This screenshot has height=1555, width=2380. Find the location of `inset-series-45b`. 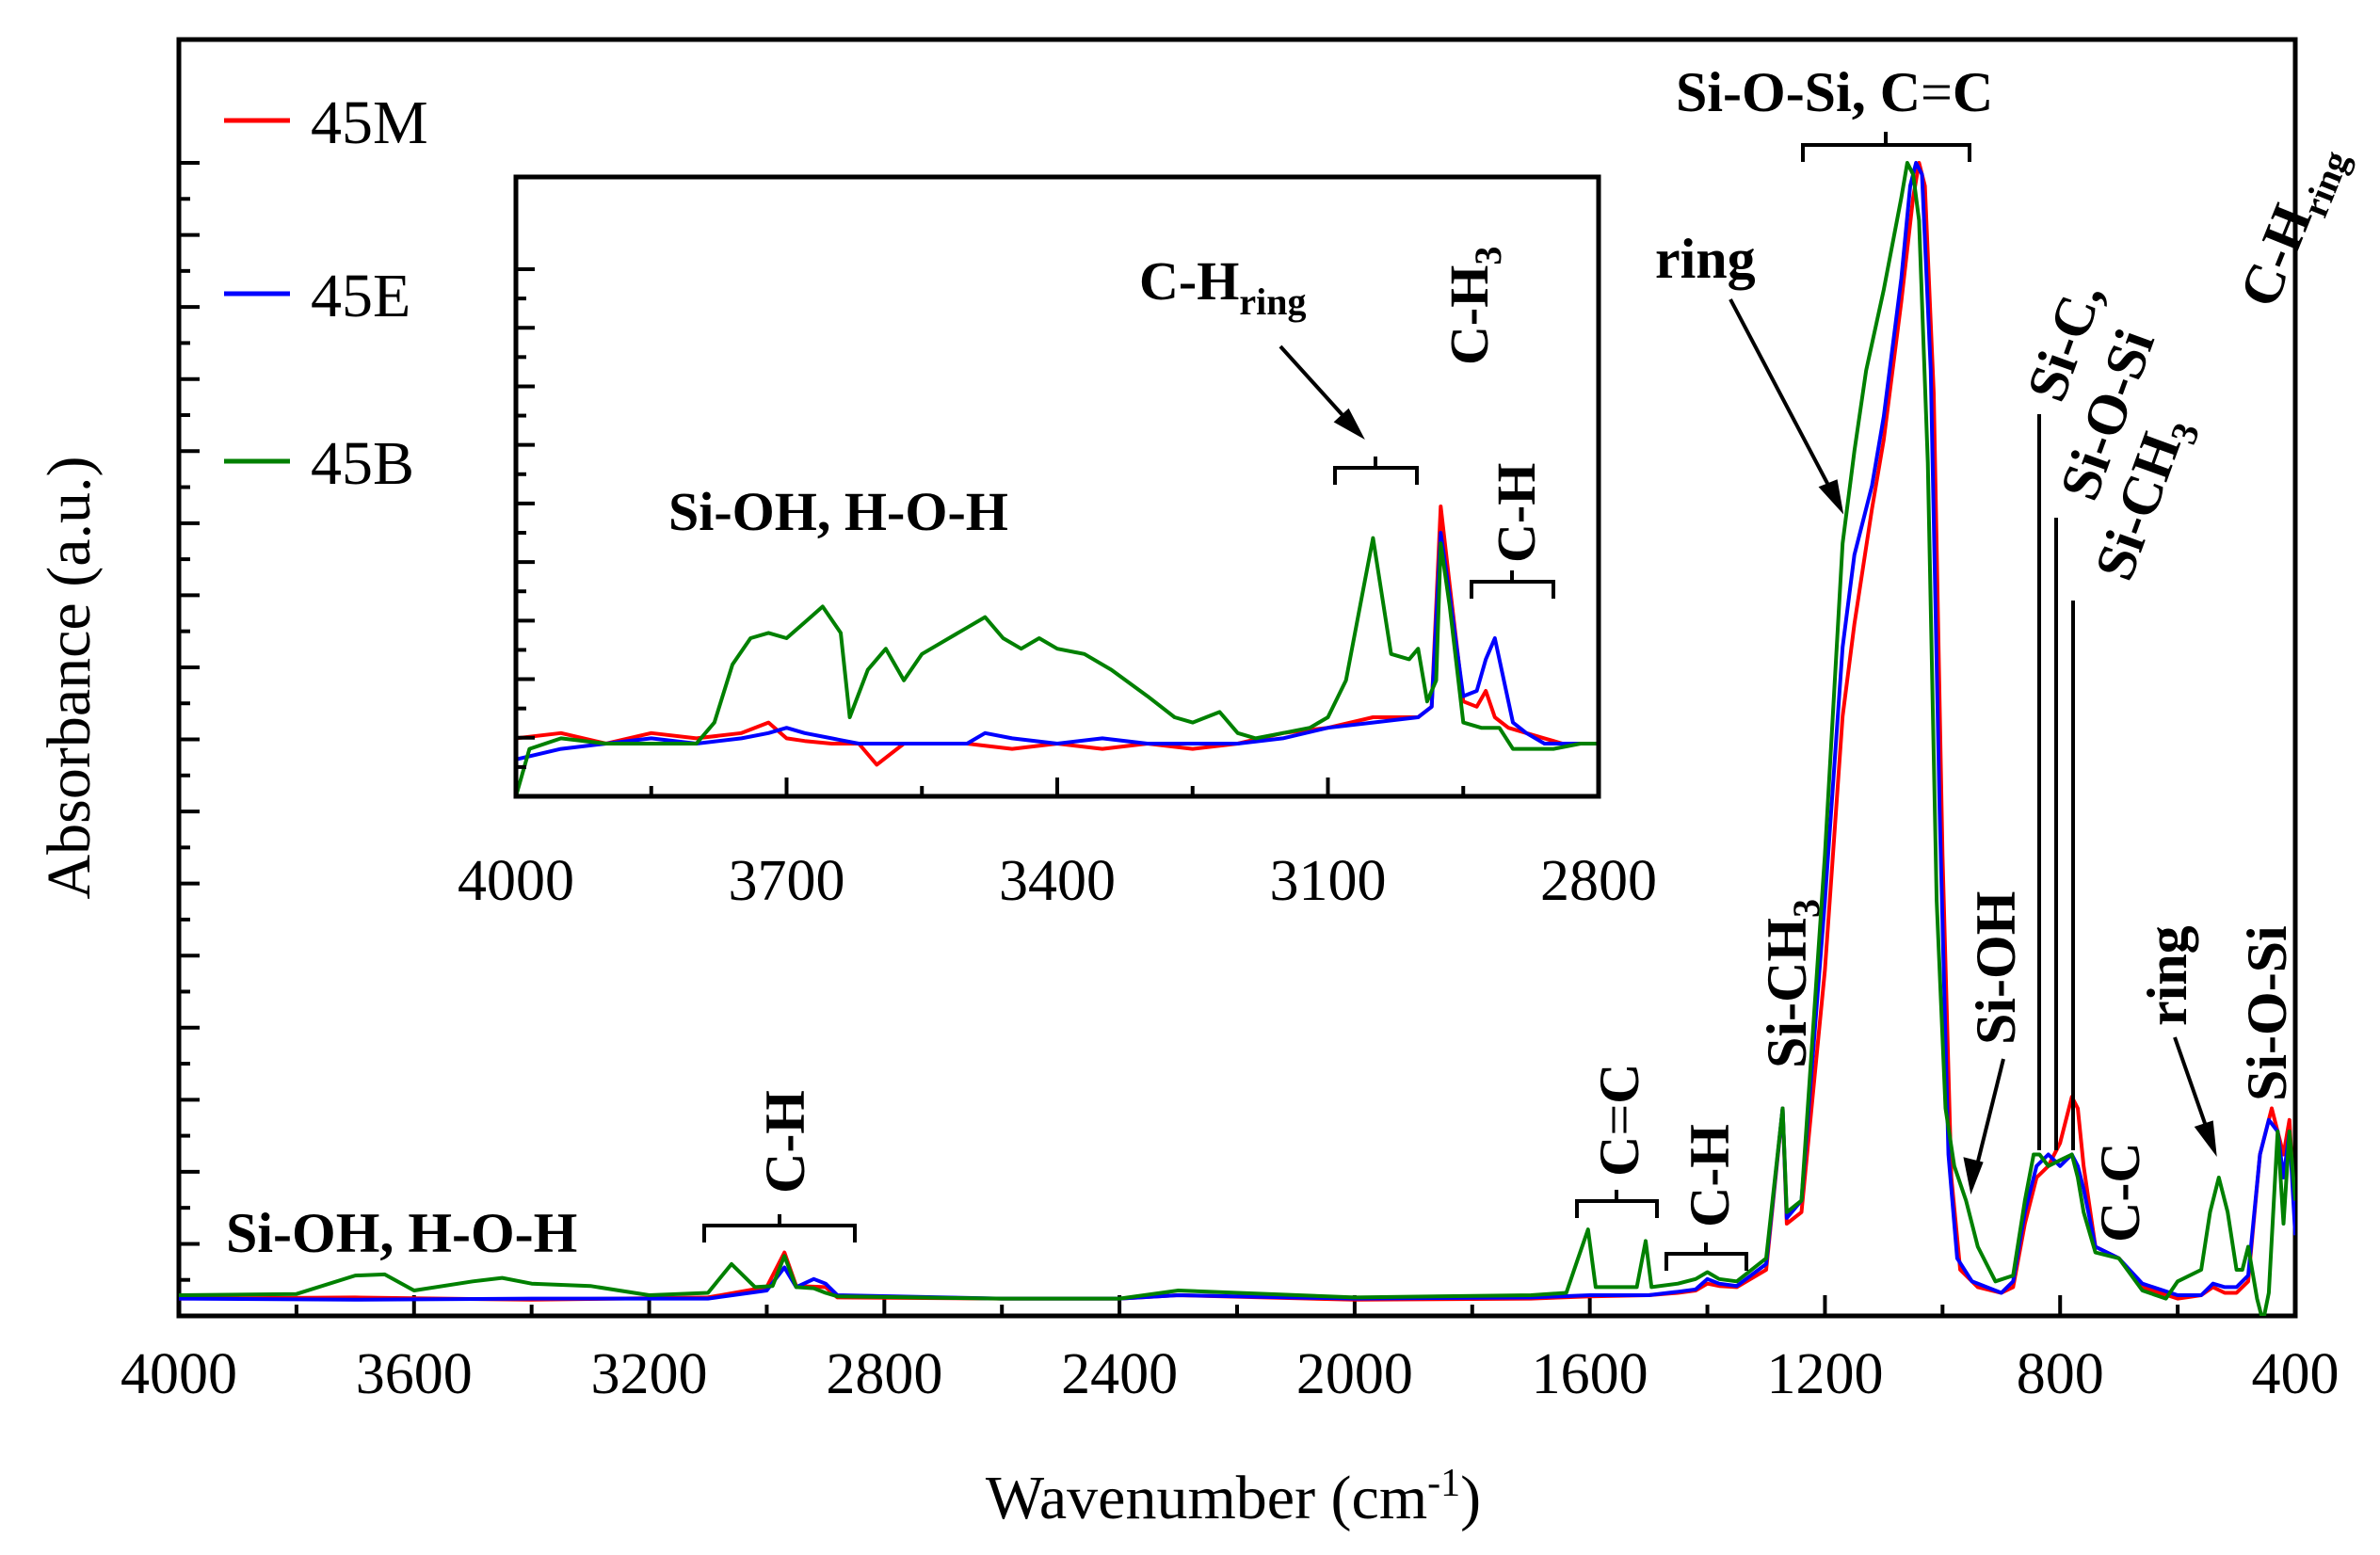

inset-series-45b is located at coordinates (1057, 666).